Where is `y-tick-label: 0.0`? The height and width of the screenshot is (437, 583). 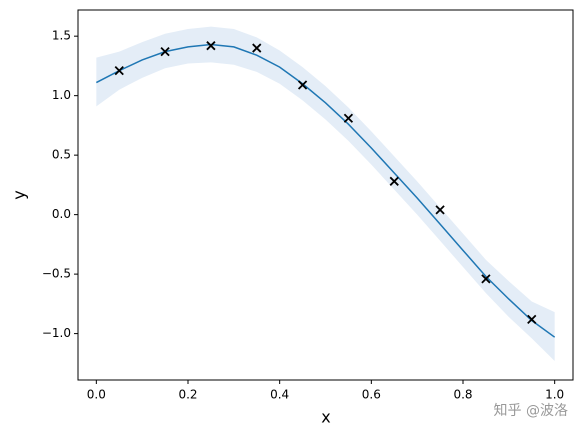 y-tick-label: 0.0 is located at coordinates (61, 214).